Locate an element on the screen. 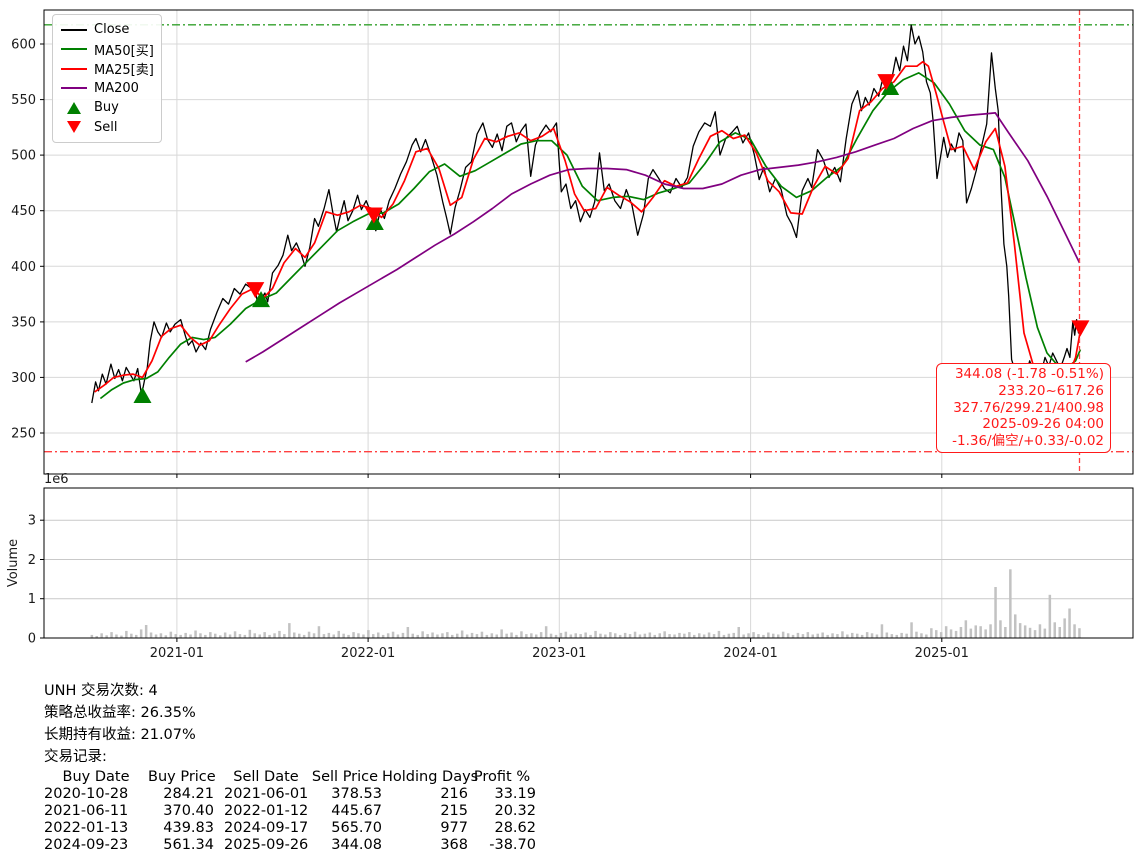 The width and height of the screenshot is (1139, 855). annotation-line-3: 2025-09-26 04:00 is located at coordinates (1043, 424).